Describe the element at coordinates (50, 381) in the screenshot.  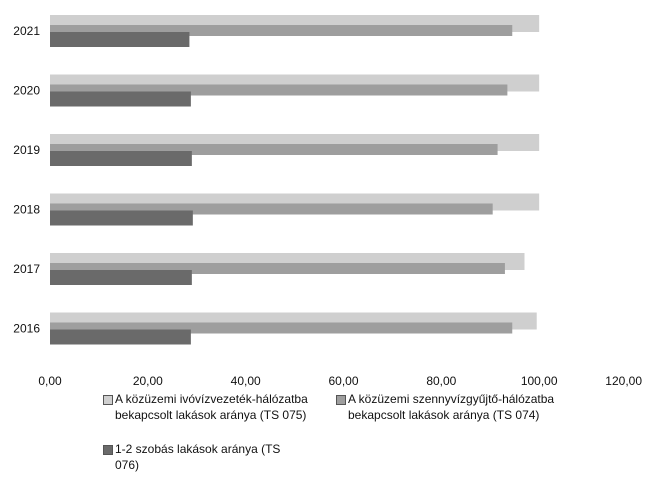
I see `x-tick-label-0: 0,00` at that location.